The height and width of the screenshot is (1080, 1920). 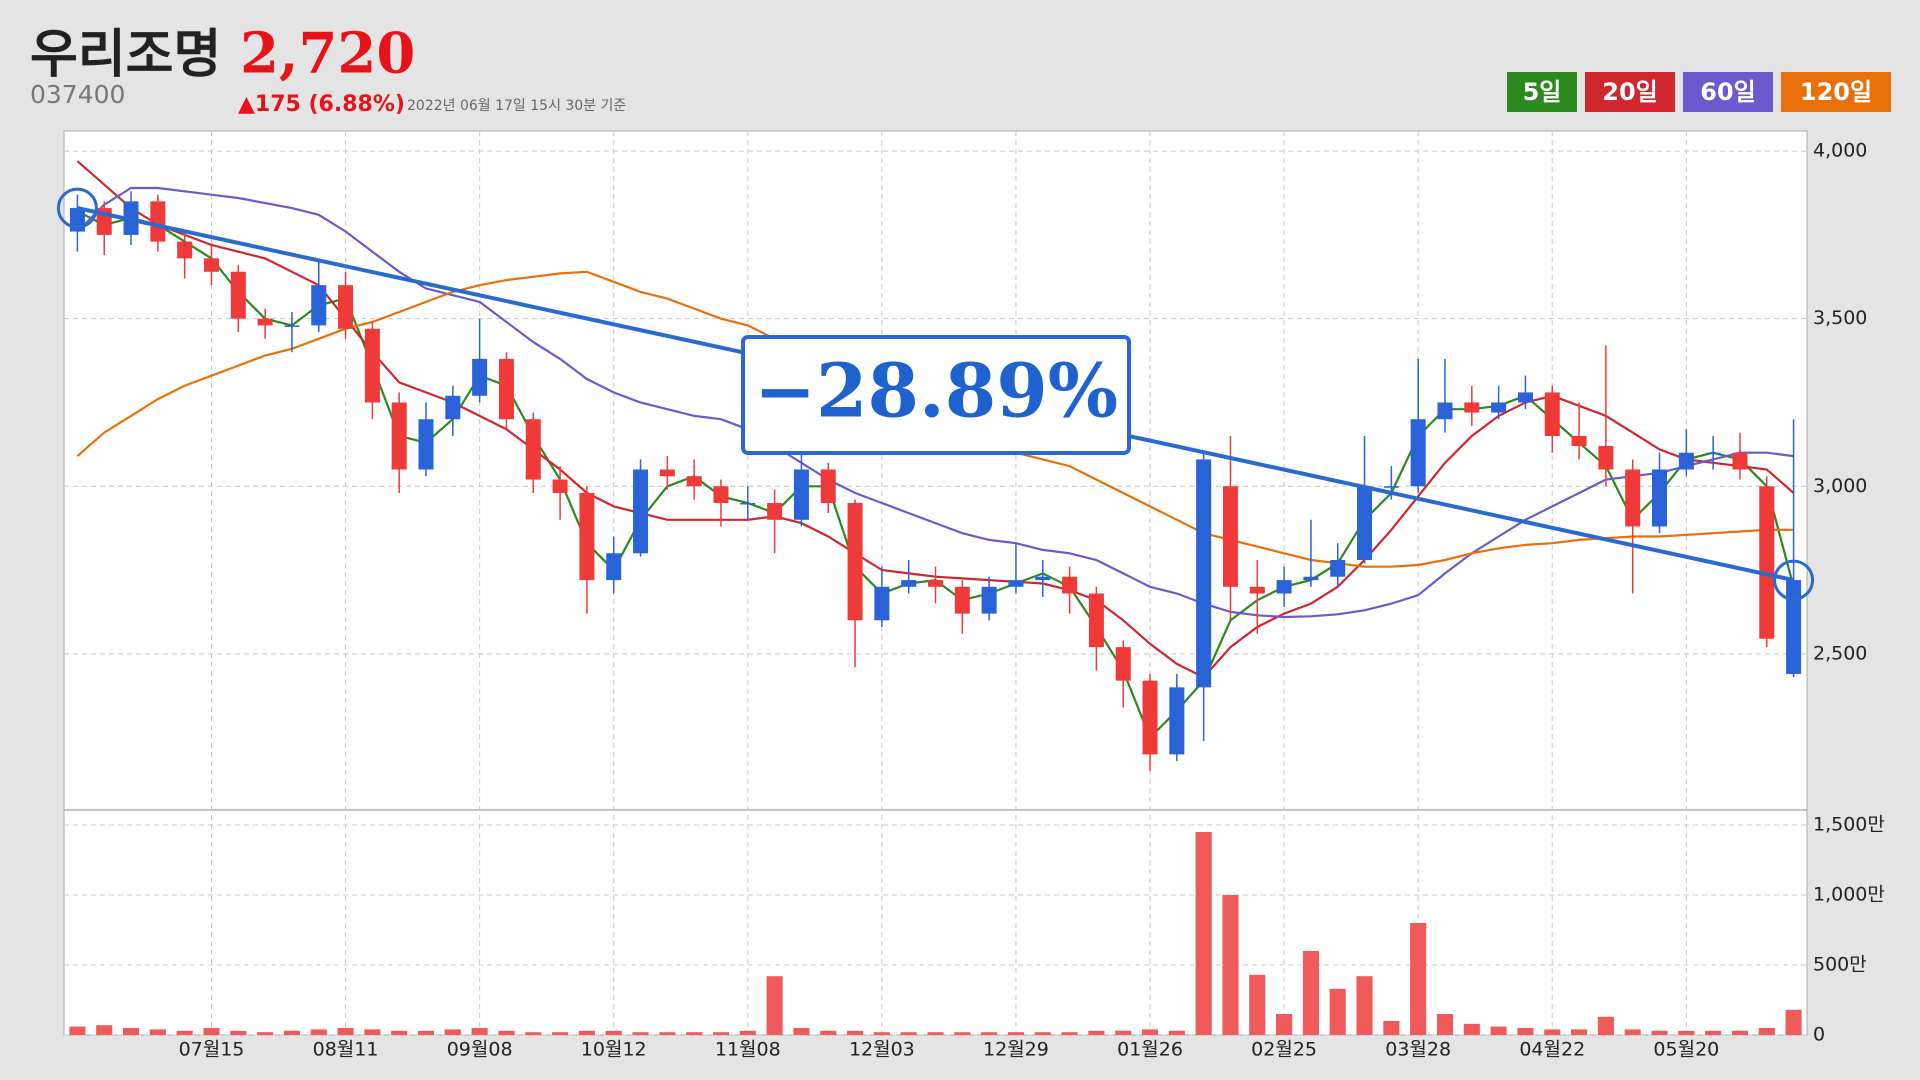 What do you see at coordinates (77, 94) in the screenshot?
I see `code: 037400` at bounding box center [77, 94].